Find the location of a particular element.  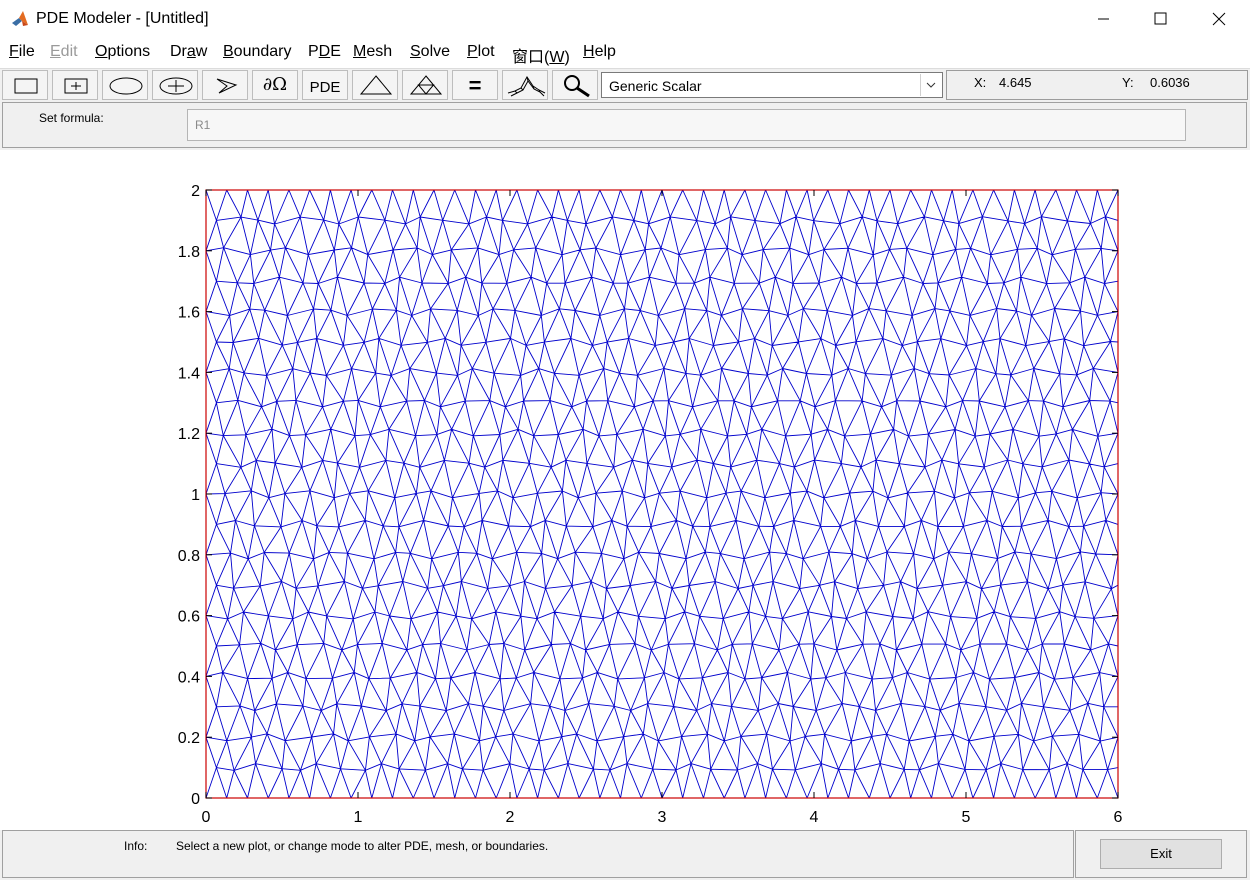

formula-value: R1 is located at coordinates (203, 125).